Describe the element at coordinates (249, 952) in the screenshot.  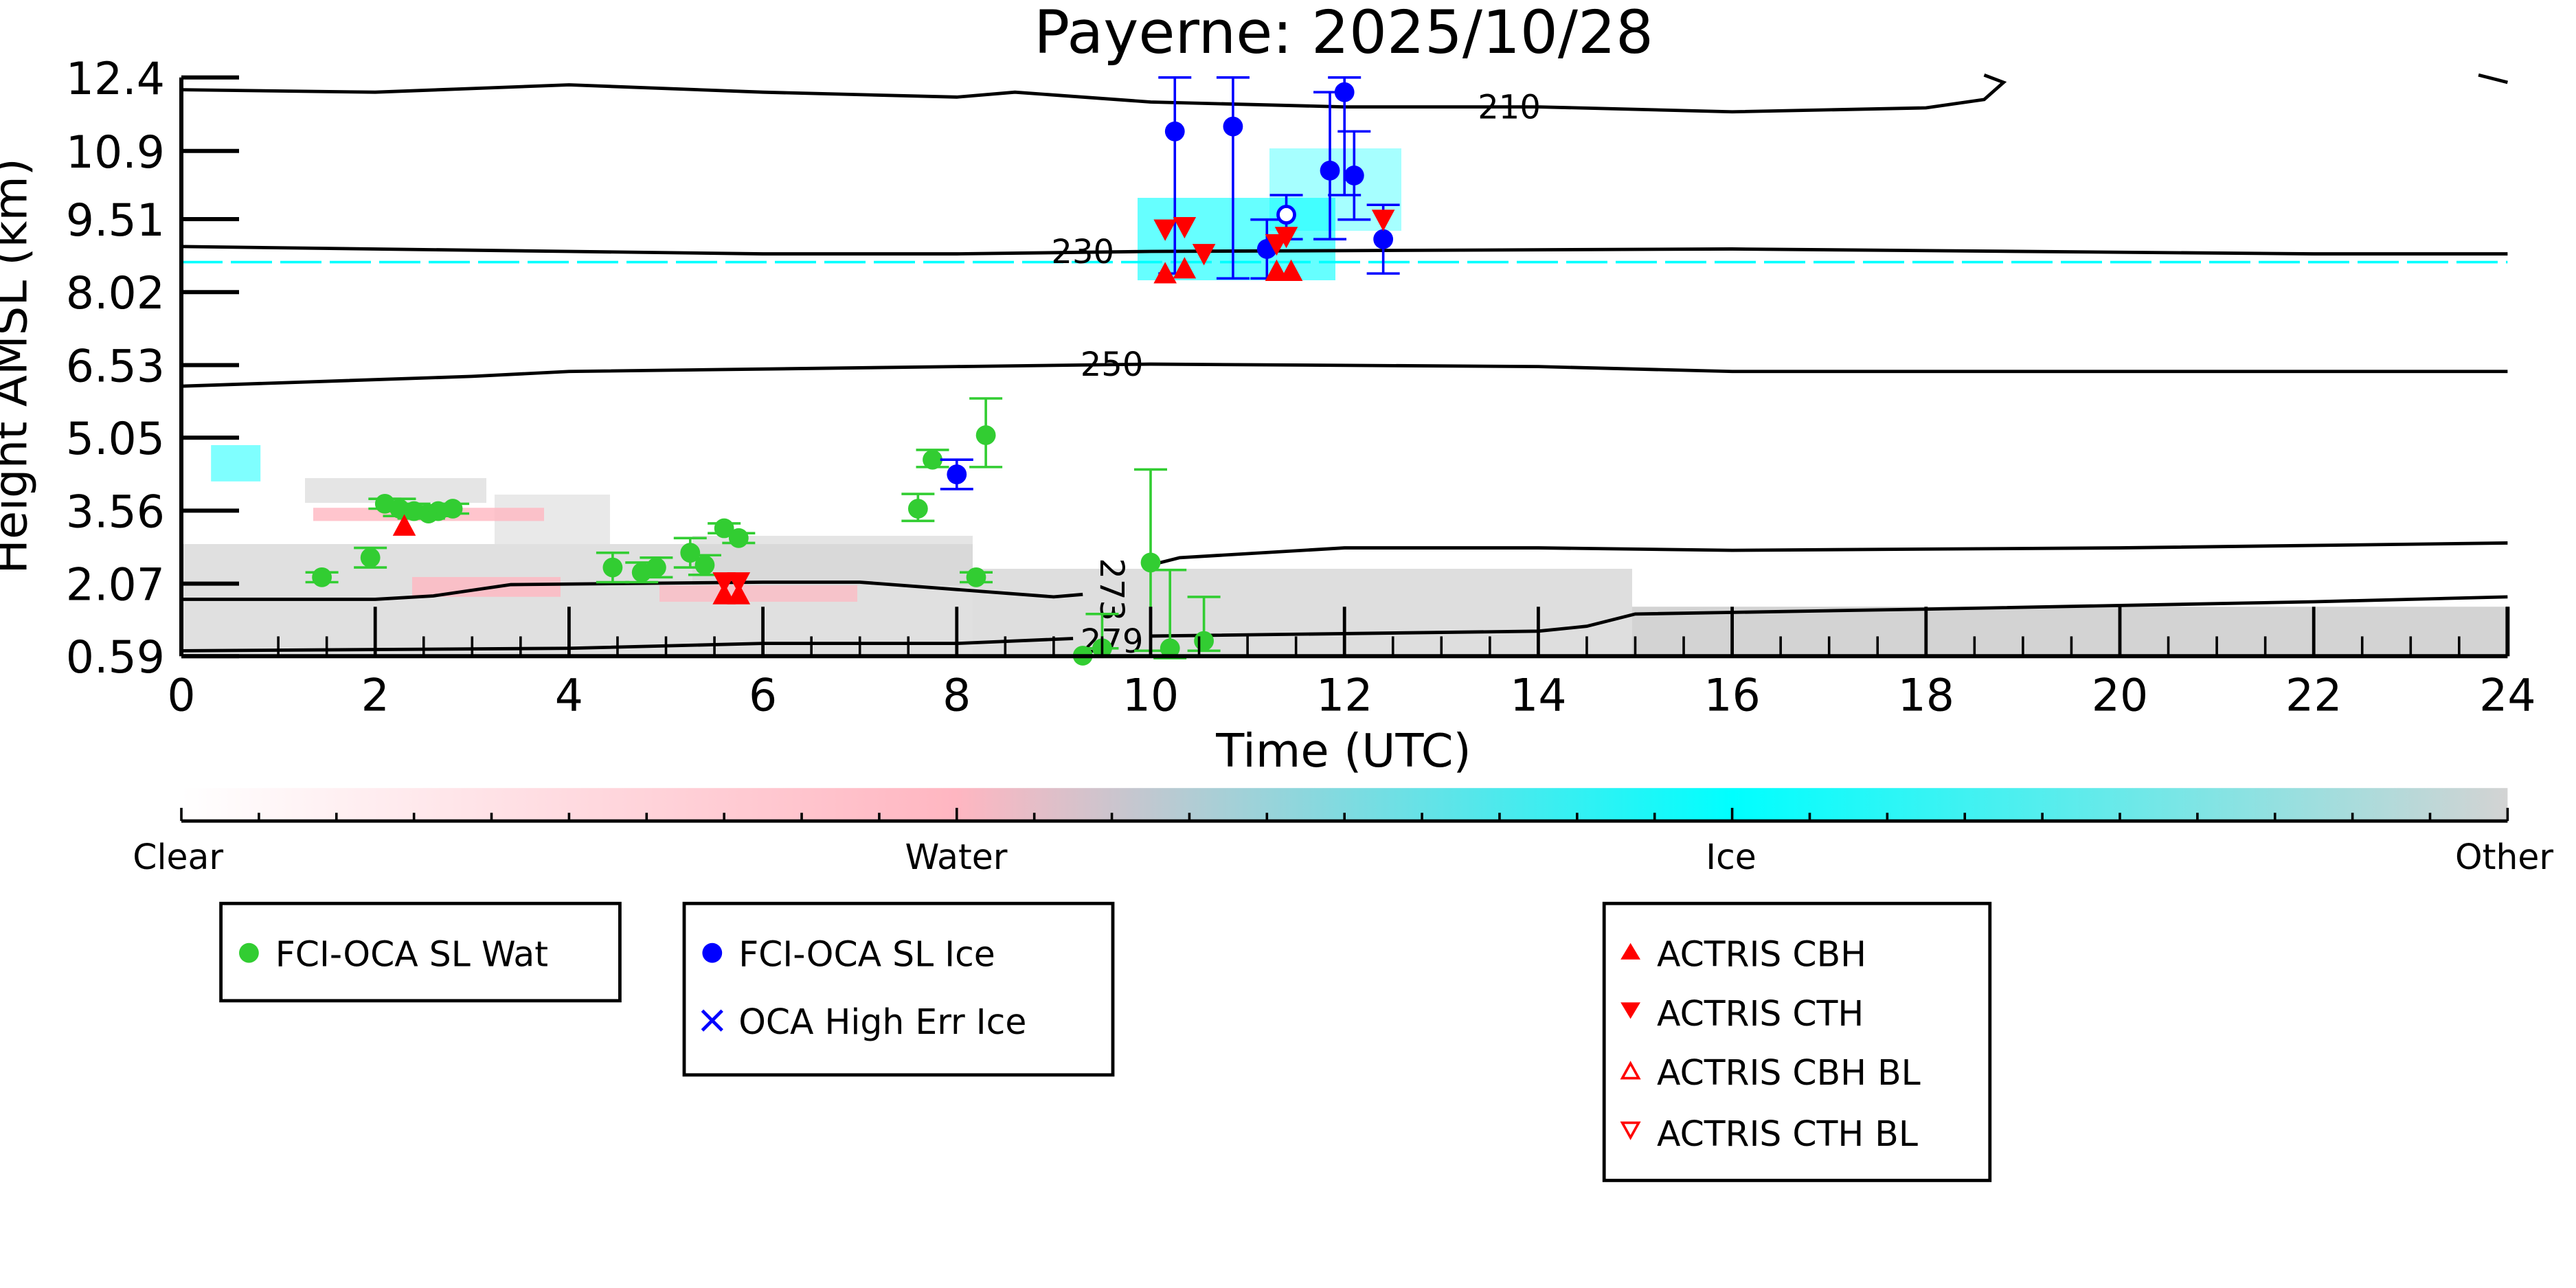
I see `legend-marker-green-circle` at that location.